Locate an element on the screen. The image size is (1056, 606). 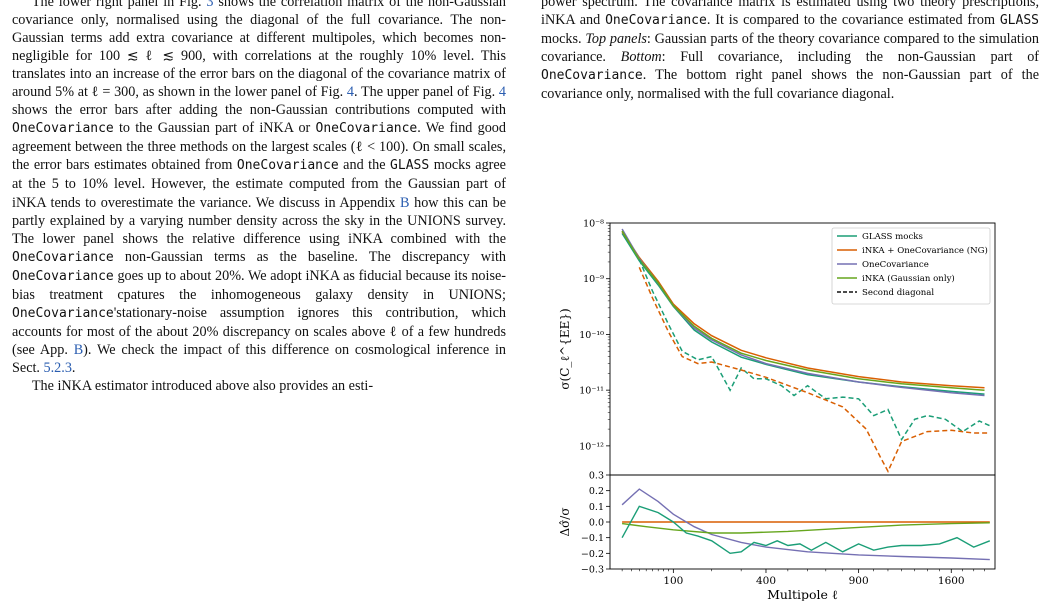
emphasis-text: Bottom is located at coordinates (641, 57).